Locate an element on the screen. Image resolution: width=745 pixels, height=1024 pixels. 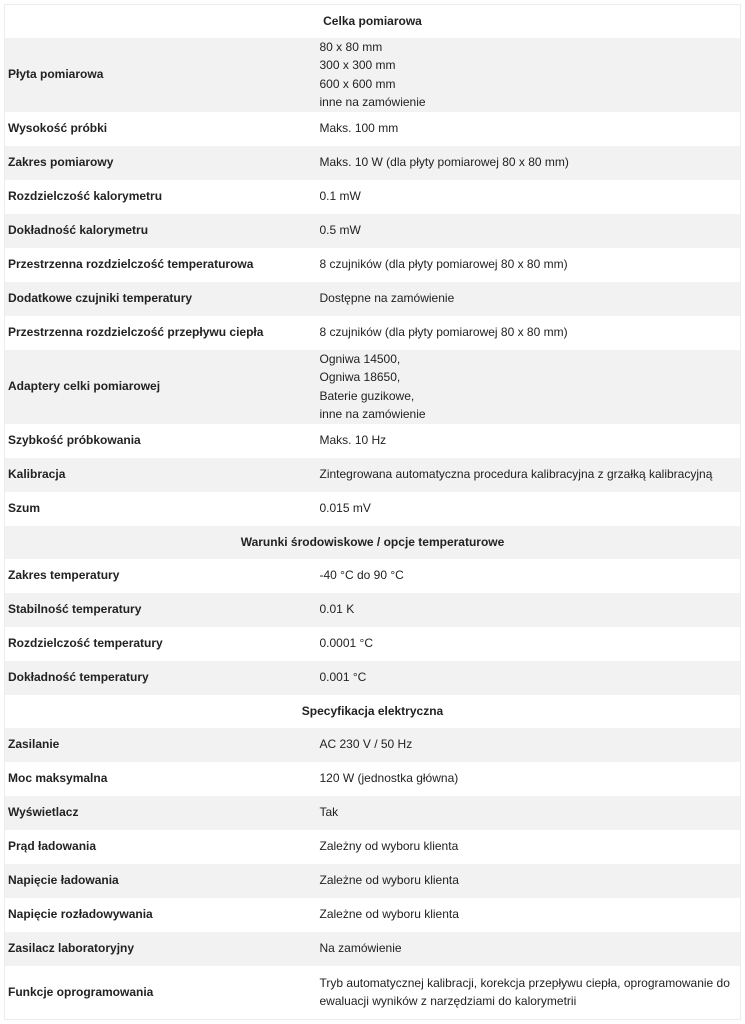
spec-value: 0.5 mW is located at coordinates (526, 230).